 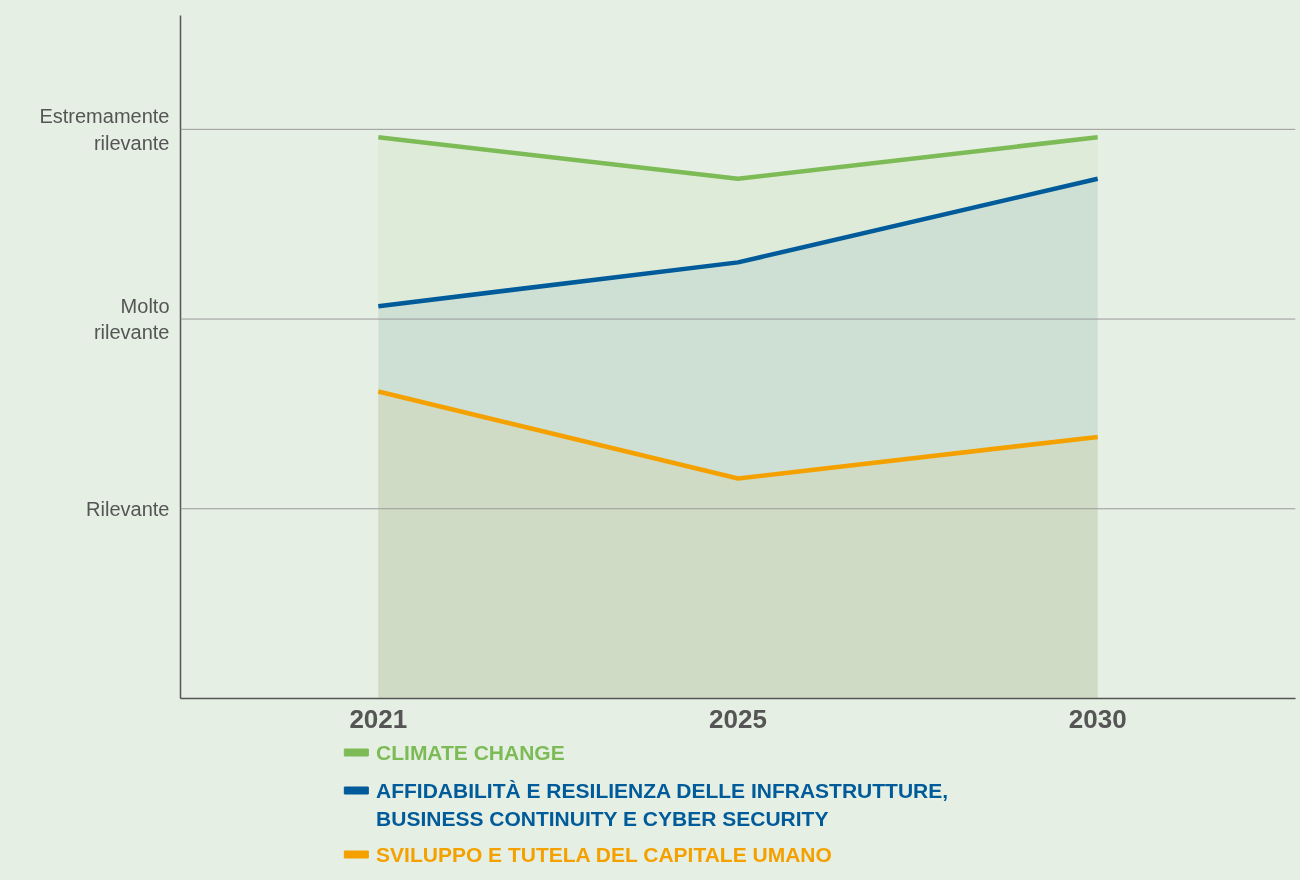 What do you see at coordinates (131, 319) in the screenshot?
I see `ref-line-label: Molto rilevante` at bounding box center [131, 319].